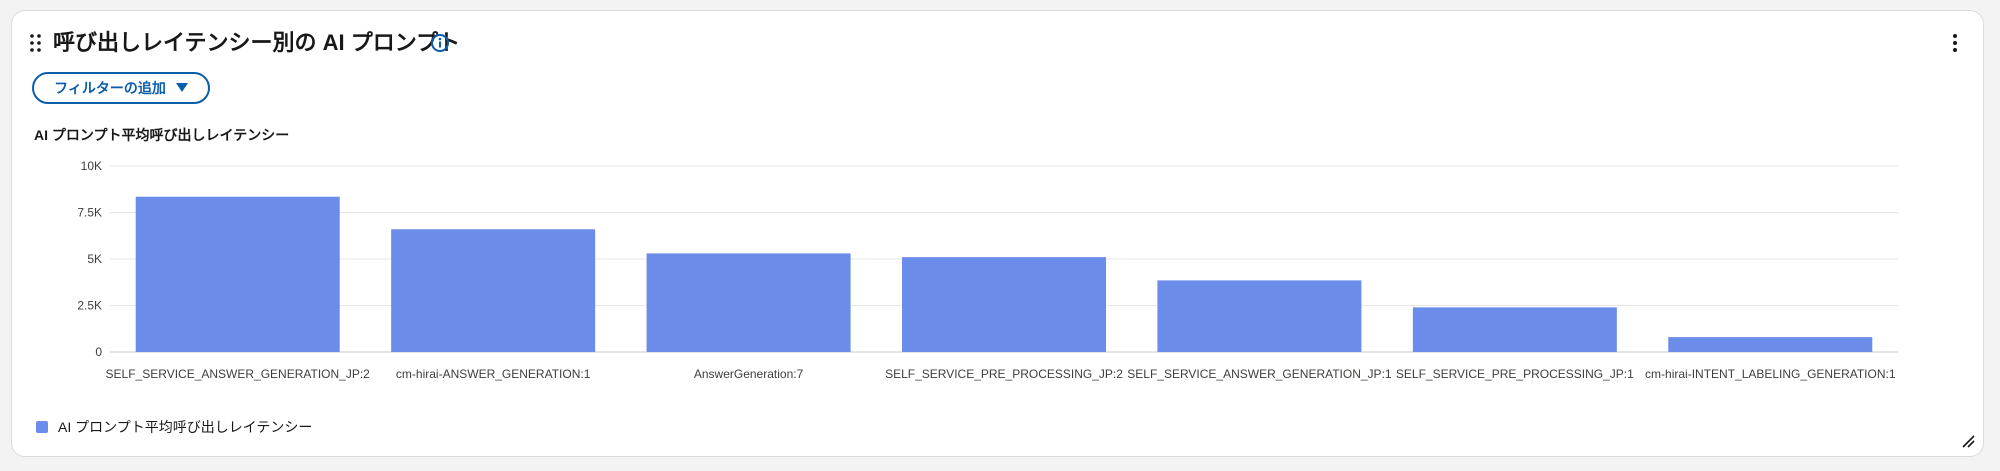 The height and width of the screenshot is (471, 2000). I want to click on x-tick-label: cm-hirai-INTENT_LABELING_GENERATION:1, so click(1770, 374).